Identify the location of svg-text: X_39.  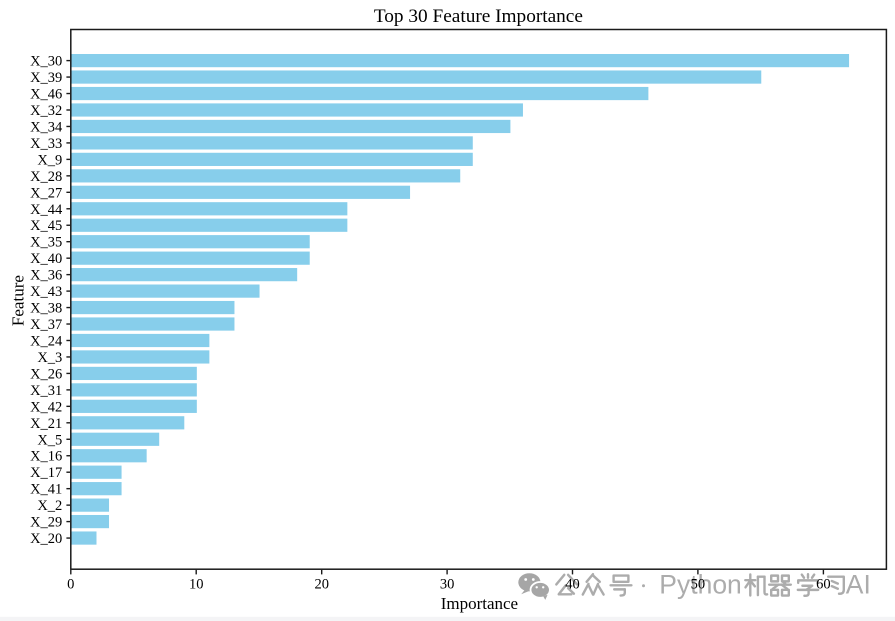
(46, 78).